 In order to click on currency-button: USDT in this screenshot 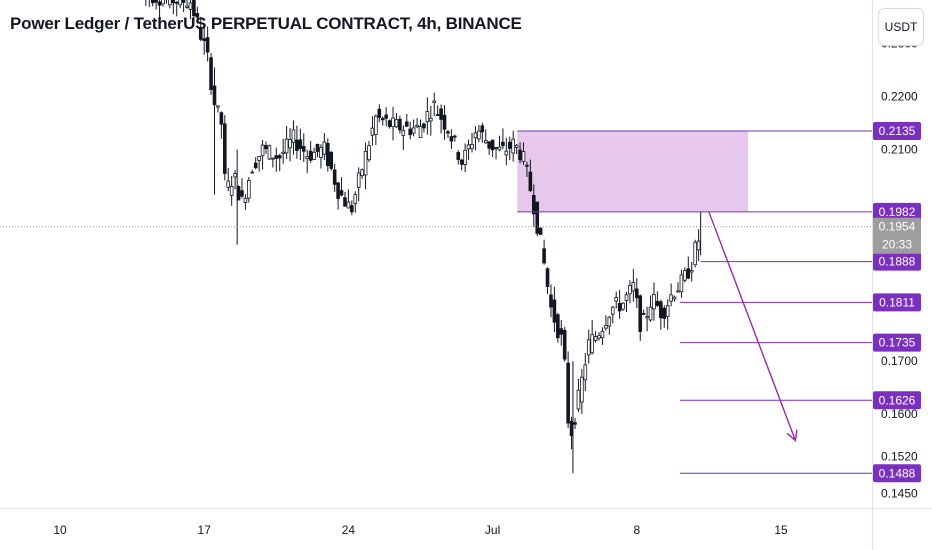, I will do `click(901, 27)`.